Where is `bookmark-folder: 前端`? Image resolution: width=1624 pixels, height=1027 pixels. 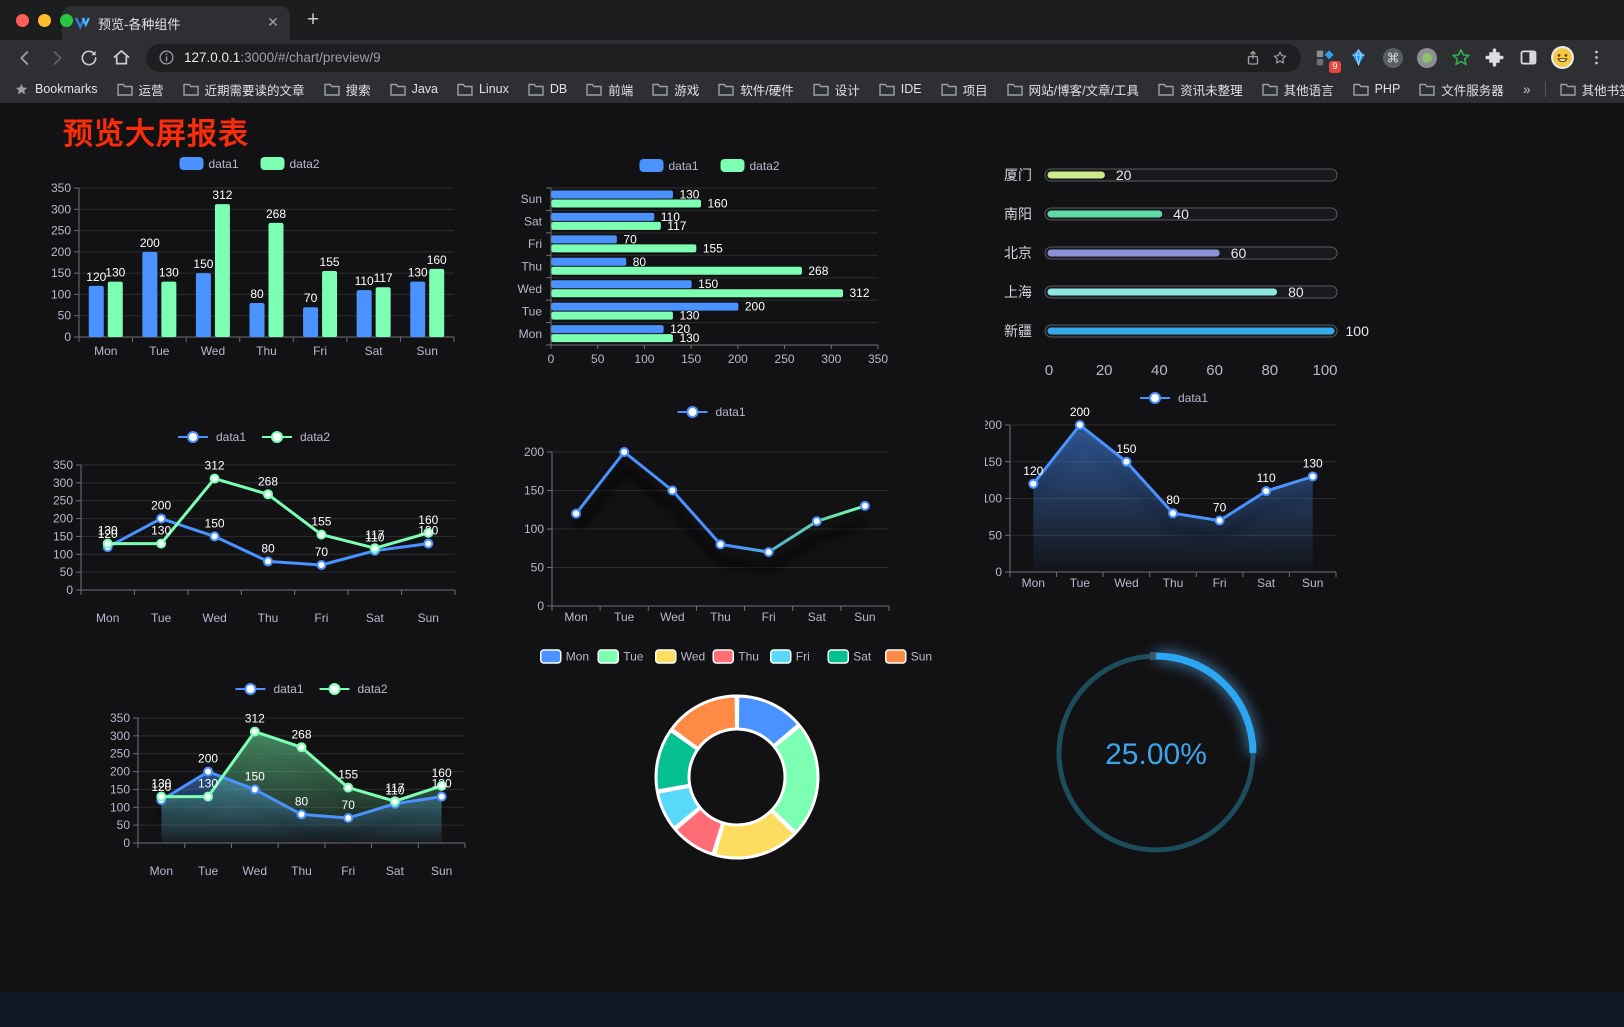 bookmark-folder: 前端 is located at coordinates (609, 89).